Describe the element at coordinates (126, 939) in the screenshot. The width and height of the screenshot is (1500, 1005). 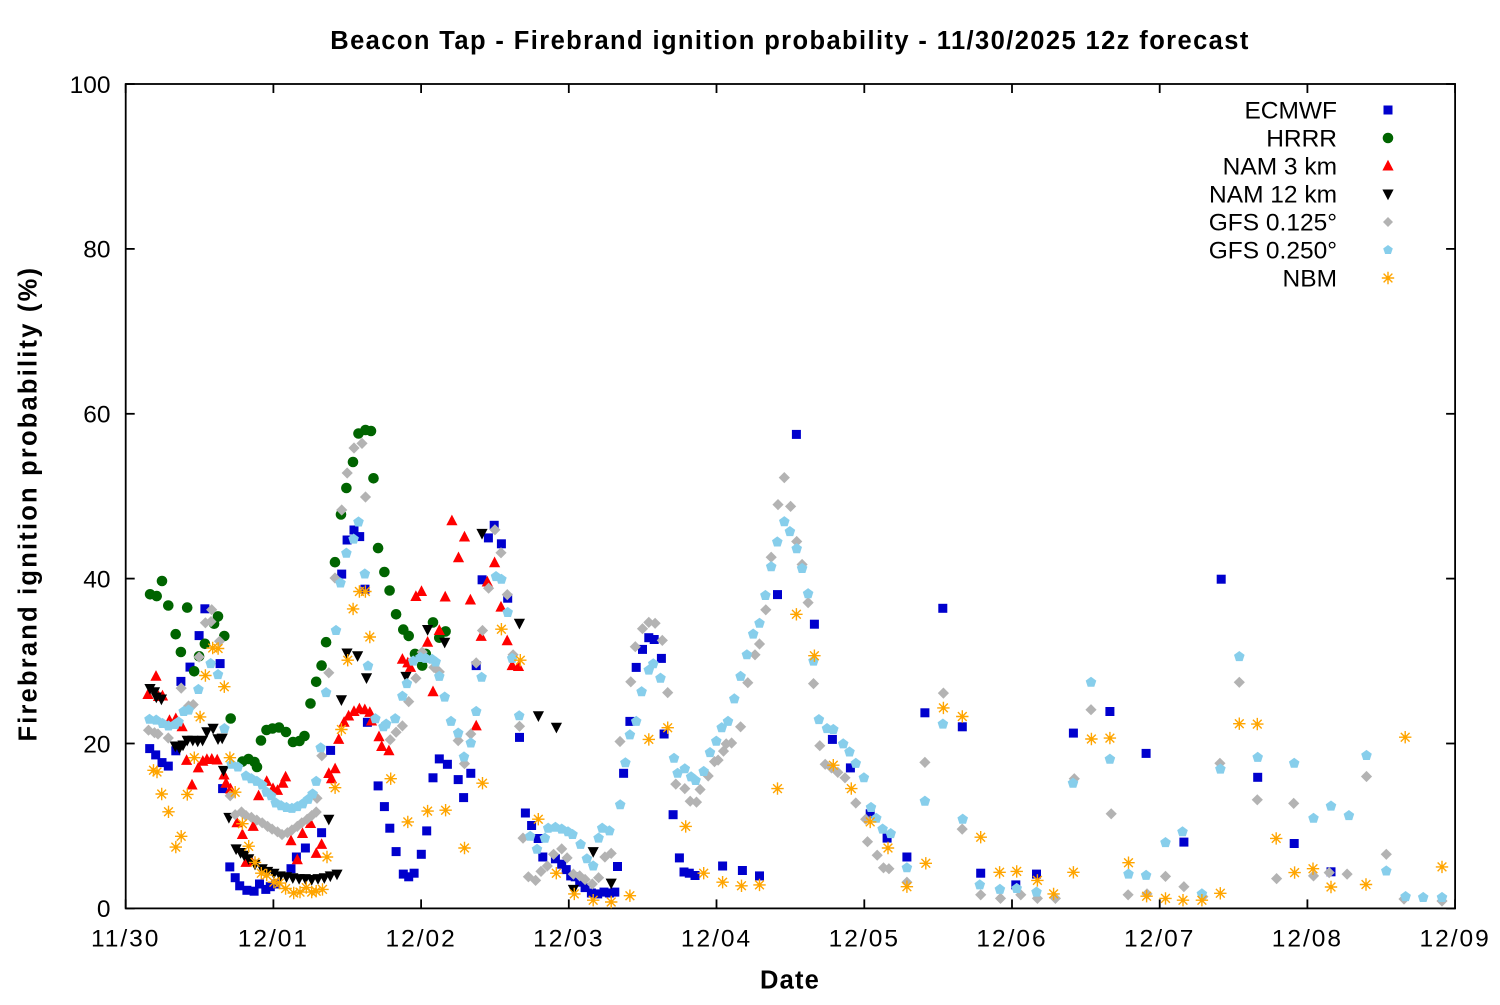
I see `svg-text: 11/30` at that location.